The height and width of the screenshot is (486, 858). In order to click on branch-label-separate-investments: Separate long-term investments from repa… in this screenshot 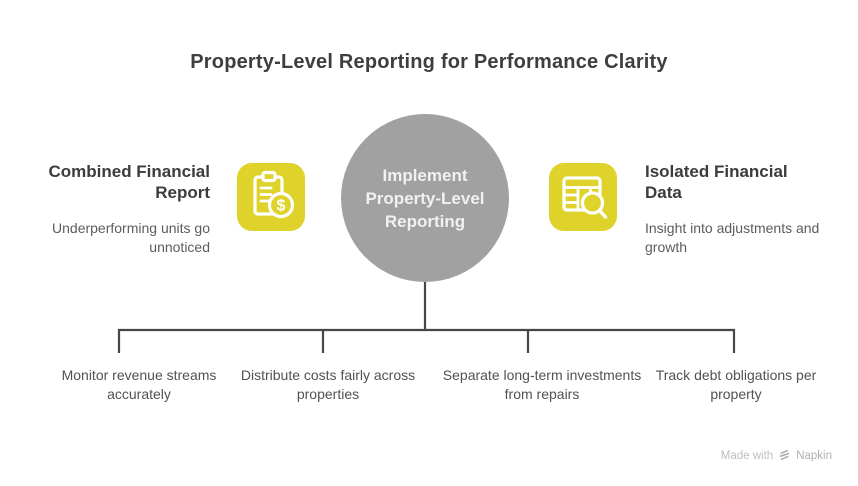, I will do `click(542, 384)`.